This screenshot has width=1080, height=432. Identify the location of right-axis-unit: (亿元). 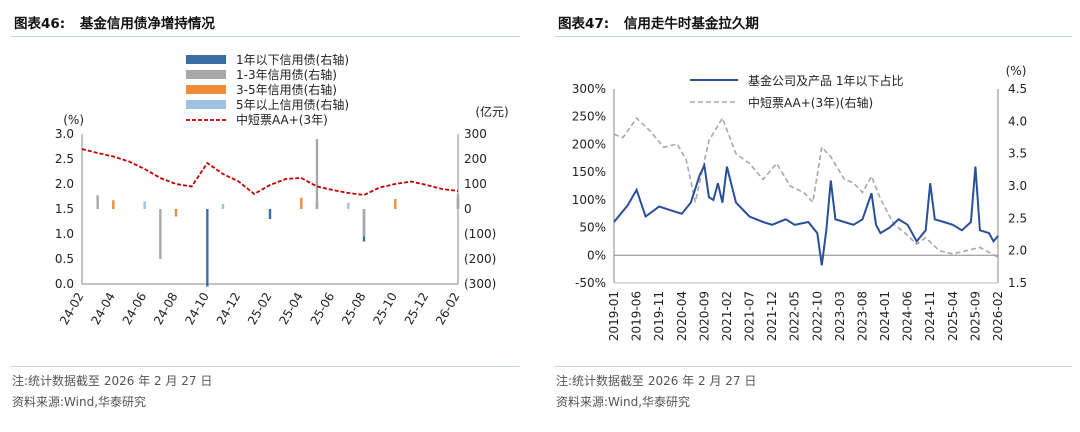
(491, 111).